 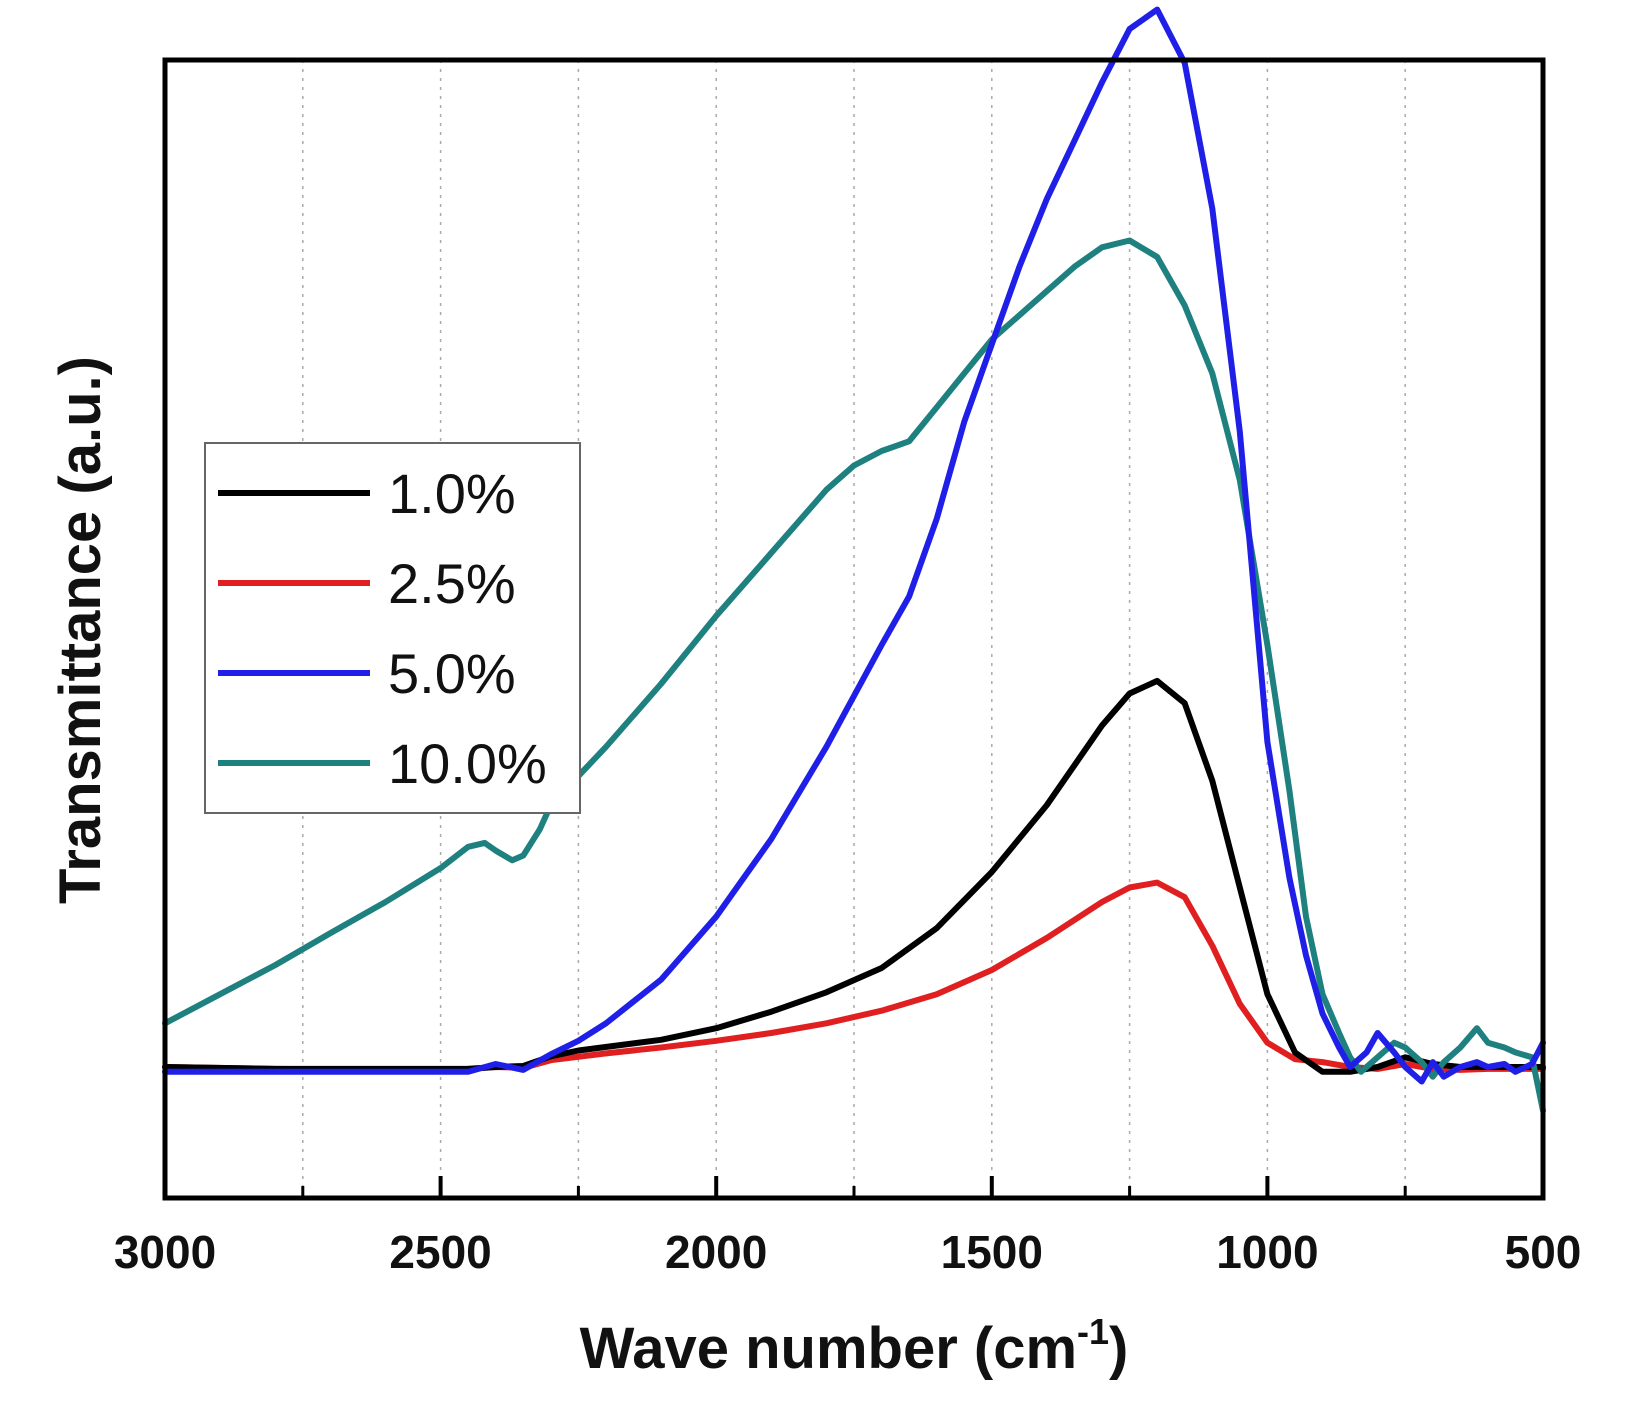 I want to click on x-tick-label-500: 500, so click(x=1543, y=1252).